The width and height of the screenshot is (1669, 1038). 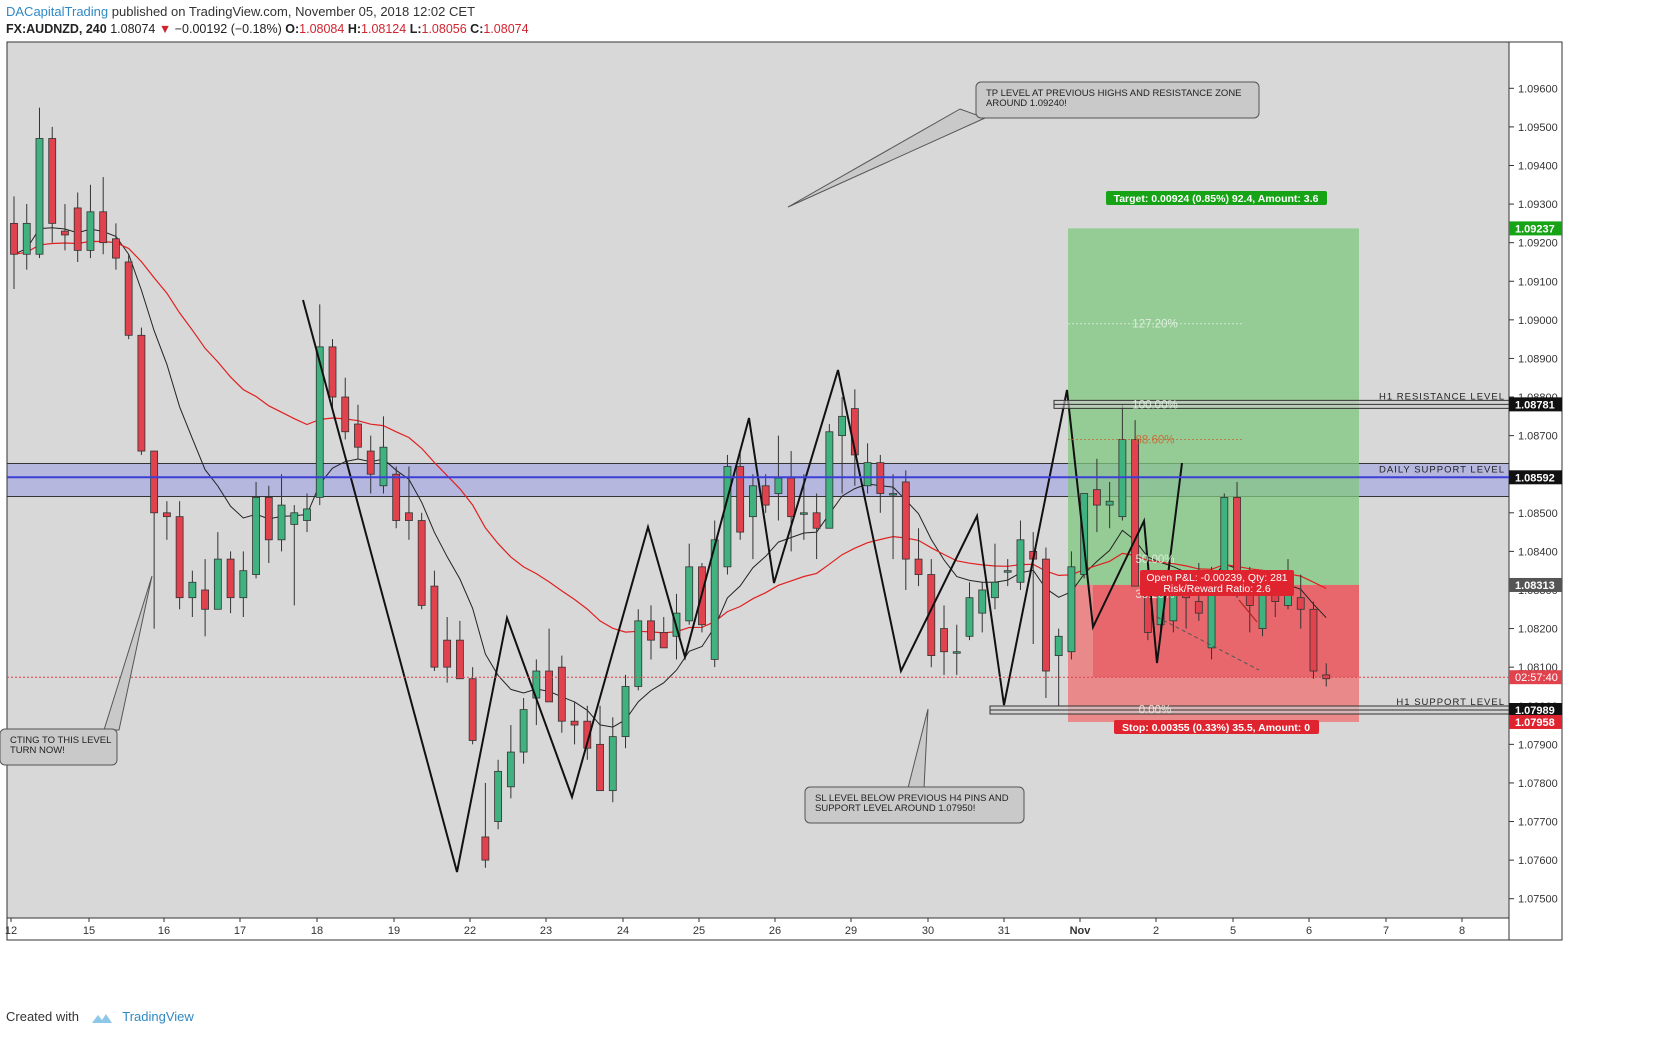 I want to click on y-tick-label: 1.09300, so click(x=1538, y=205).